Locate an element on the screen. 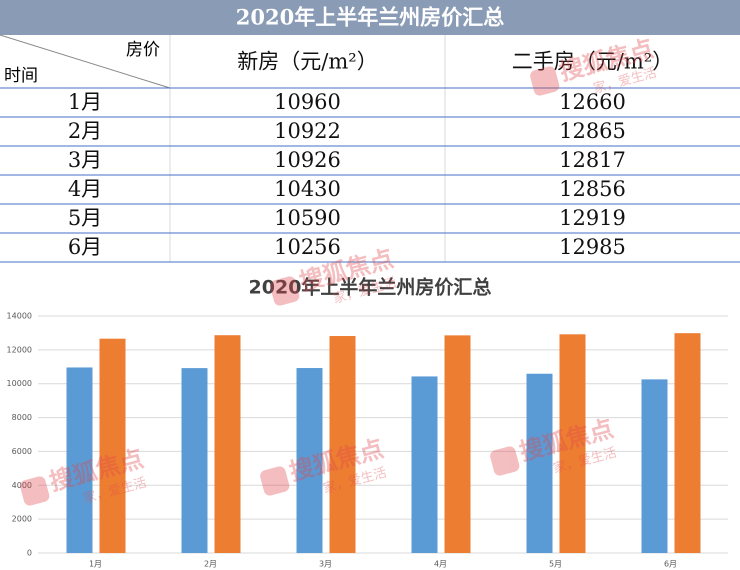 Image resolution: width=740 pixels, height=570 pixels. row-label: 3月 is located at coordinates (85, 160).